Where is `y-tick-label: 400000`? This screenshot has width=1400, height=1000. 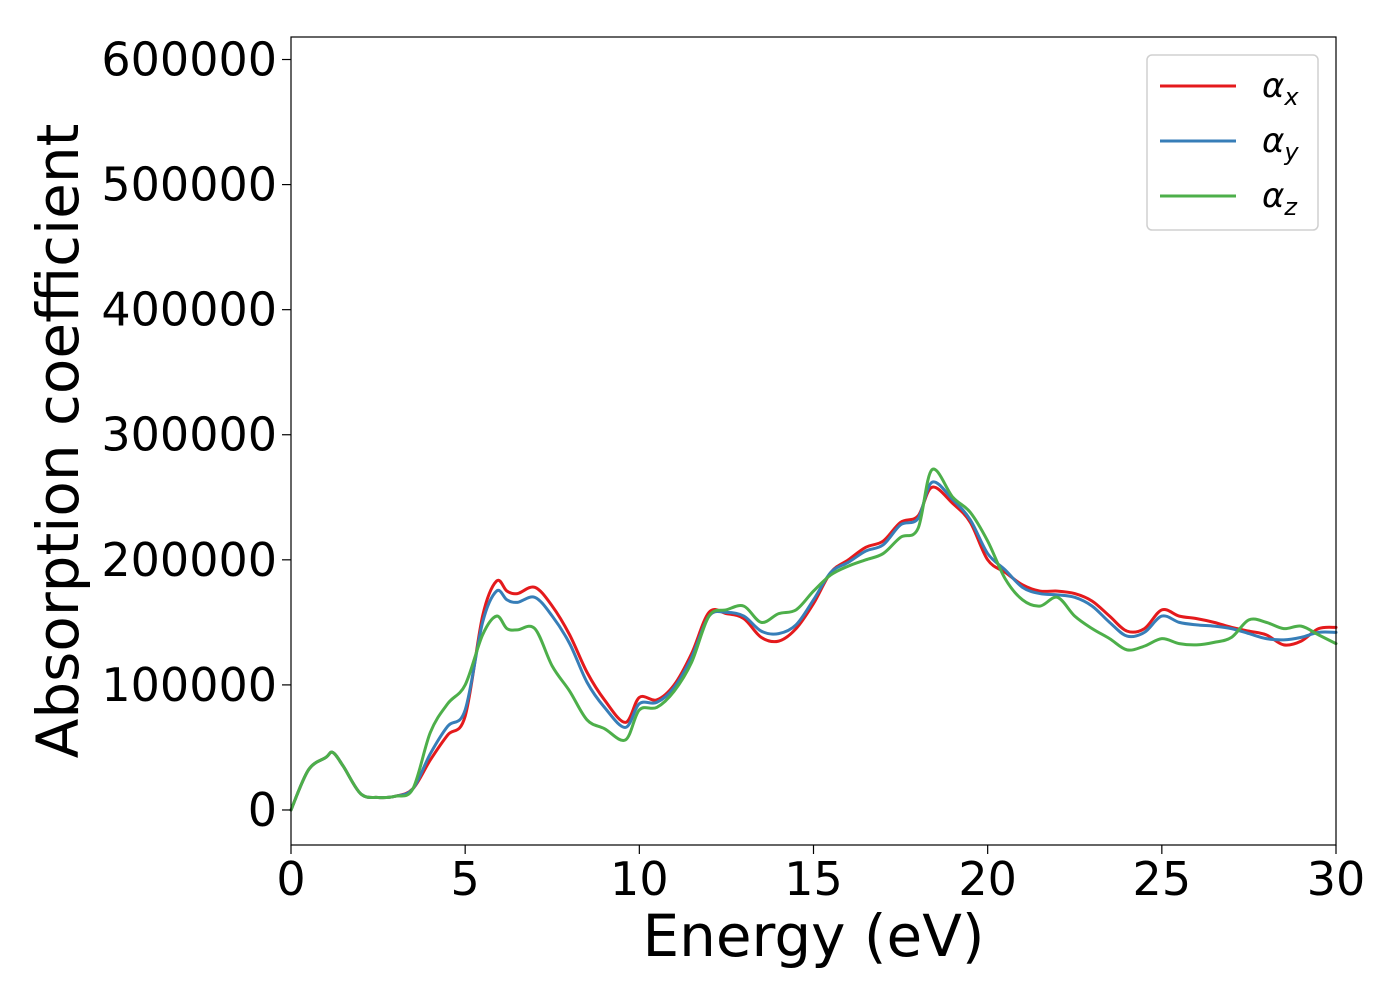
y-tick-label: 400000 is located at coordinates (189, 310).